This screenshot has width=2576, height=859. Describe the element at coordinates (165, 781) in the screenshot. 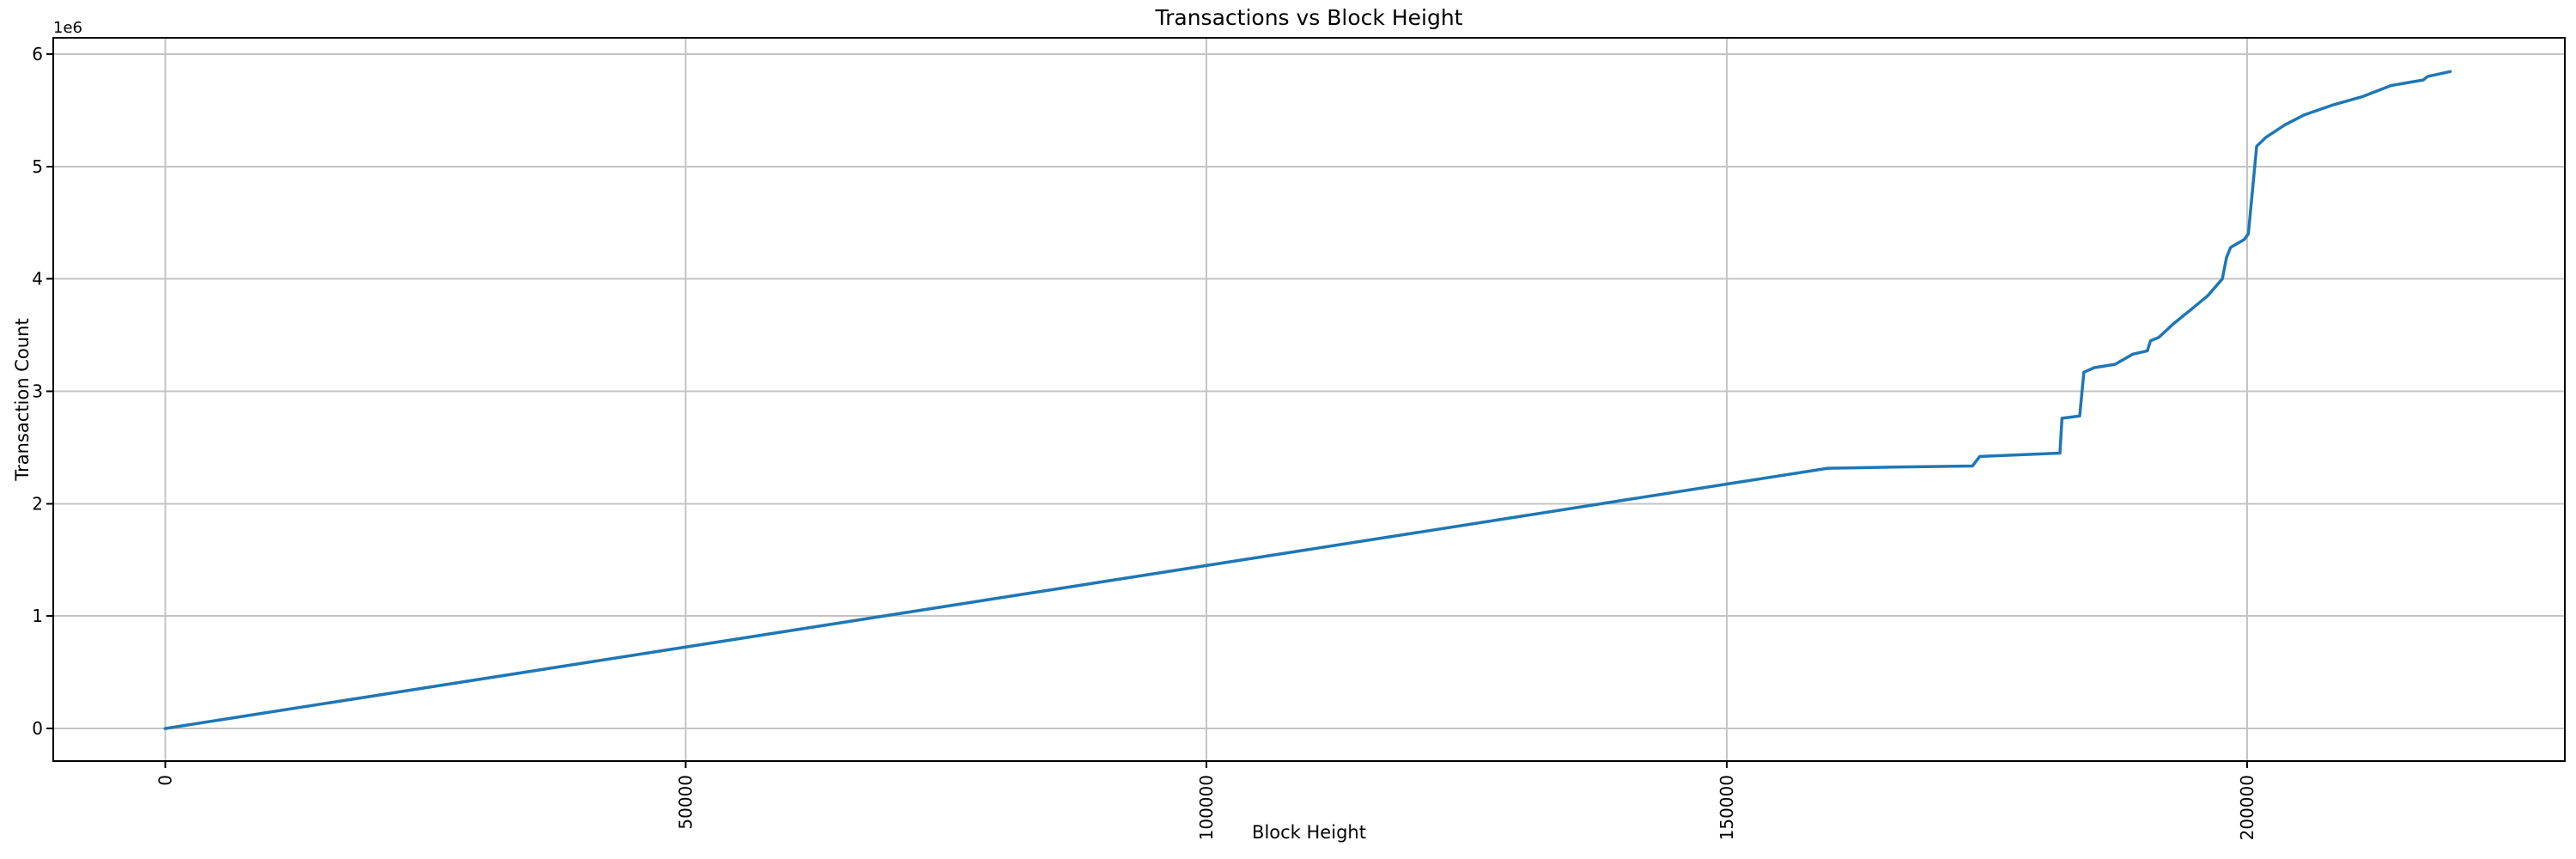

I see `x-tick-label: 0` at that location.